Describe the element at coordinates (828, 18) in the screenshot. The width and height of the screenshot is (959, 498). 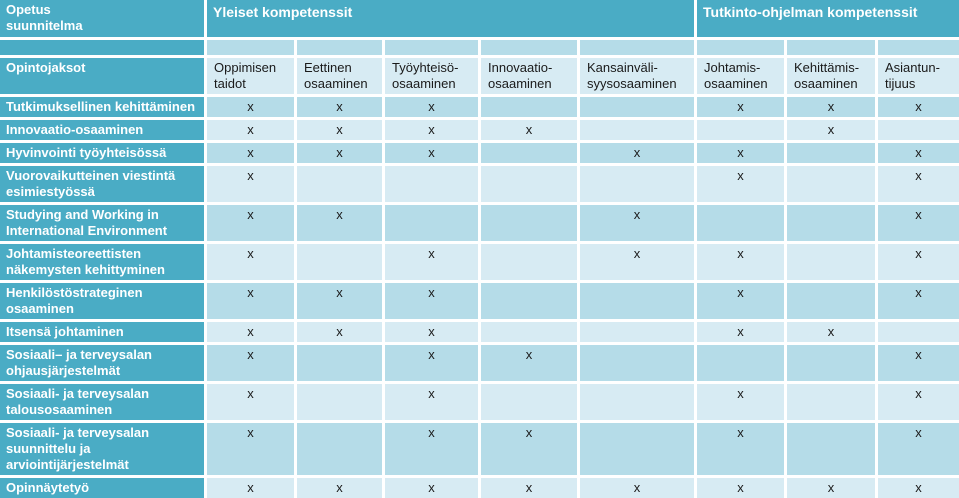
I see `group-header-degree-programme-competencies: Tutkinto-ohjelman kompetenssit` at that location.